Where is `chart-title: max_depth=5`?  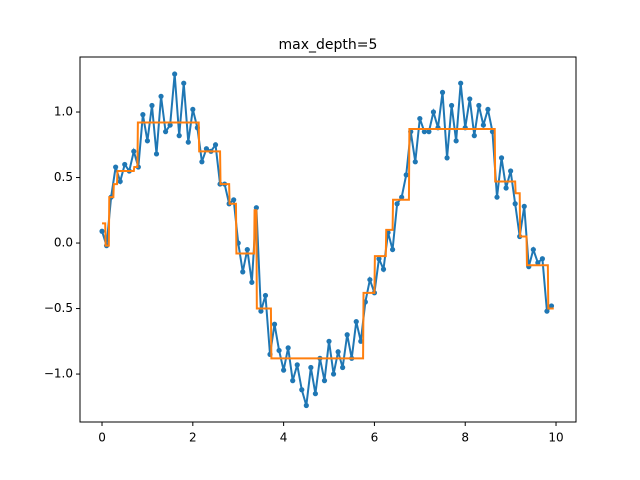 chart-title: max_depth=5 is located at coordinates (328, 45).